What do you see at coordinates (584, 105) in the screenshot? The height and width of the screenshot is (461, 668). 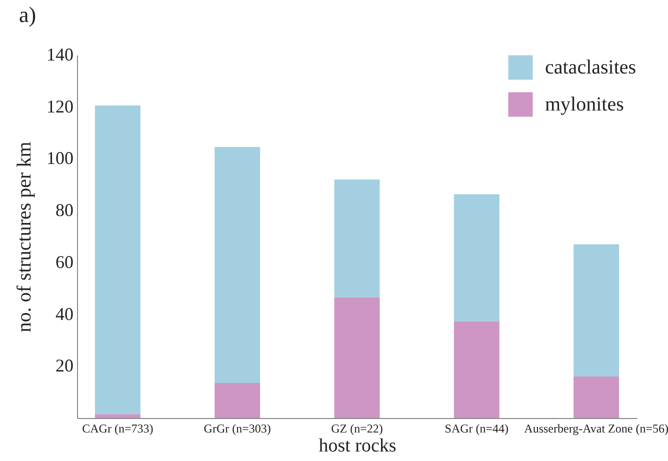 I see `legend-label: mylonites` at bounding box center [584, 105].